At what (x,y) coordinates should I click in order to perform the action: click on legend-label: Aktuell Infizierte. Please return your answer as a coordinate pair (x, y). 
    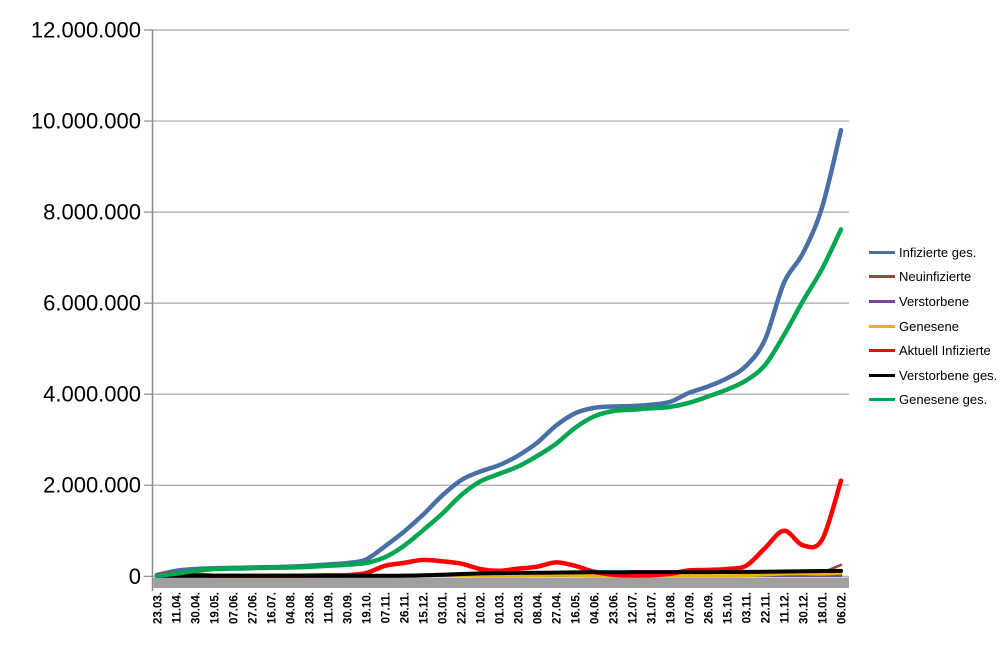
    Looking at the image, I should click on (945, 351).